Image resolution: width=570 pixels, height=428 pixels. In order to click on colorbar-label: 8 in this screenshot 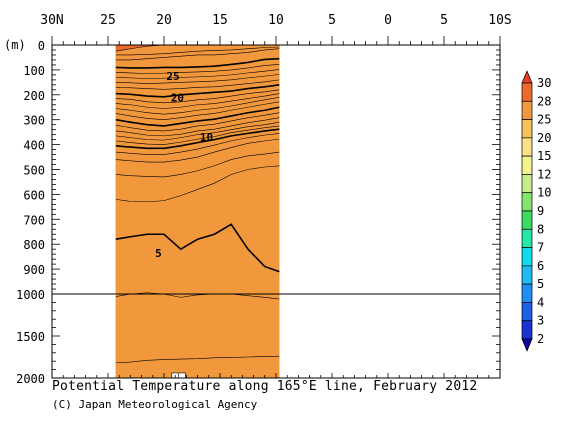, I will do `click(540, 229)`.